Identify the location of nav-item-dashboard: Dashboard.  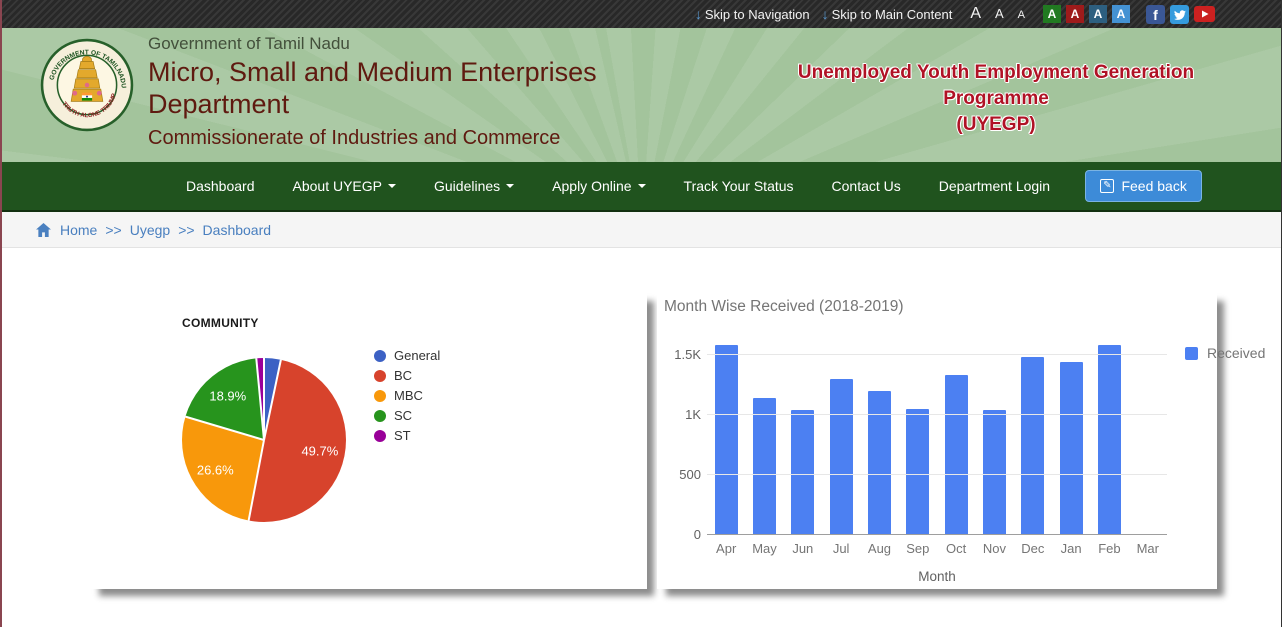
(220, 186).